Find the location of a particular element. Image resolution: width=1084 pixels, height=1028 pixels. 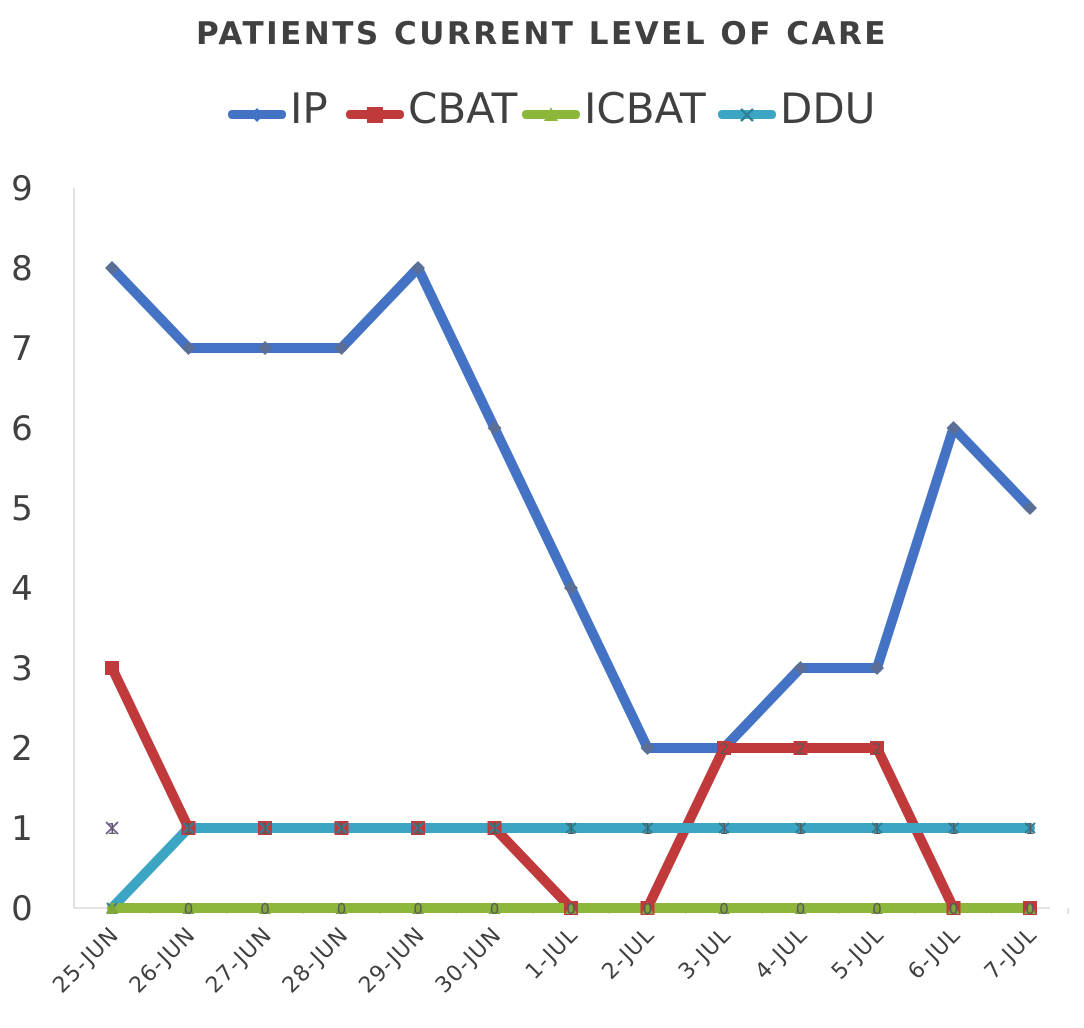

chart-legend: IP CBAT ICBAT DDU is located at coordinates (542, 112).